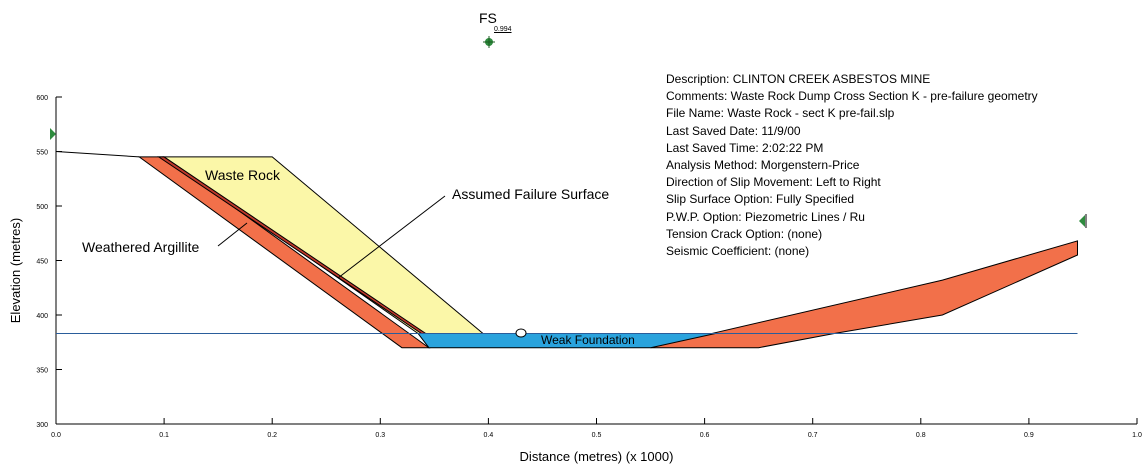  What do you see at coordinates (864, 294) in the screenshot?
I see `weathered-argillite-right-region` at bounding box center [864, 294].